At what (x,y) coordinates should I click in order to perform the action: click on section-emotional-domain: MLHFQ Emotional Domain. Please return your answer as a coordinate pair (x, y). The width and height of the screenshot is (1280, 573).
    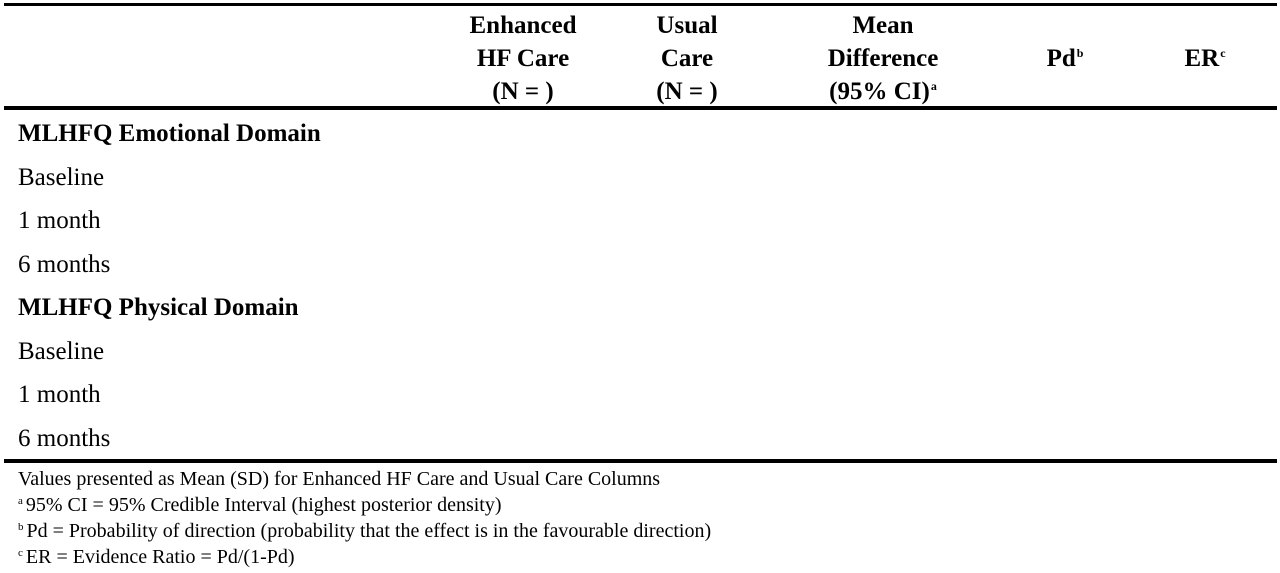
    Looking at the image, I should click on (169, 133).